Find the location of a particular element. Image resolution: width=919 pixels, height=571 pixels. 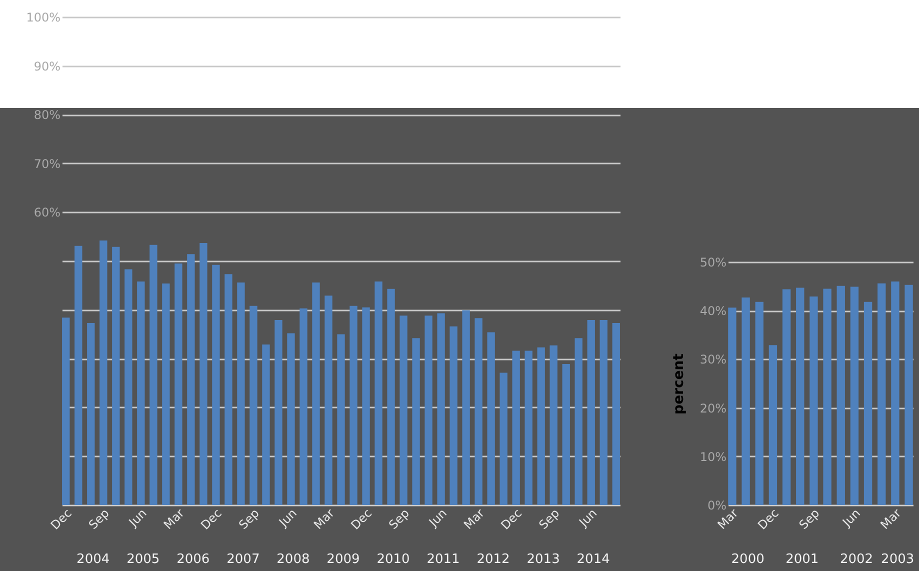

text: 2003 is located at coordinates (897, 559).